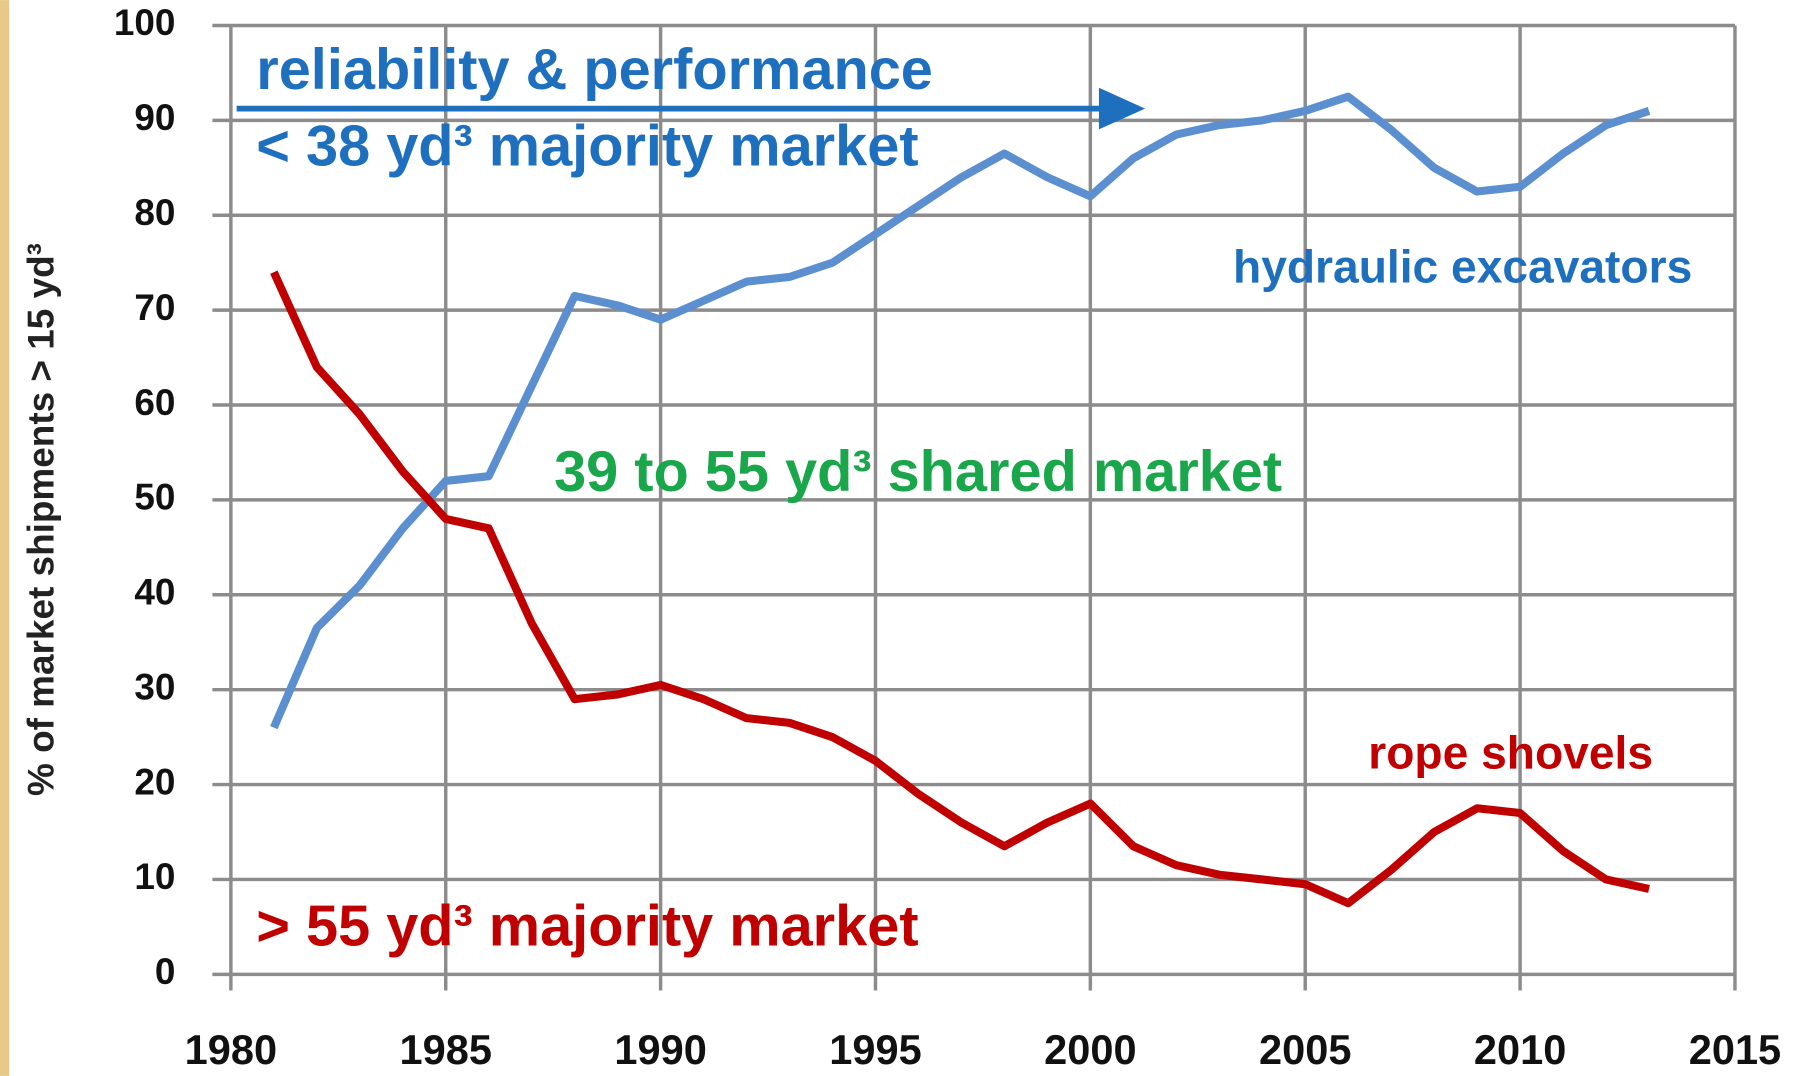 The height and width of the screenshot is (1076, 1810). What do you see at coordinates (154, 876) in the screenshot?
I see `y-tick-label: 10` at bounding box center [154, 876].